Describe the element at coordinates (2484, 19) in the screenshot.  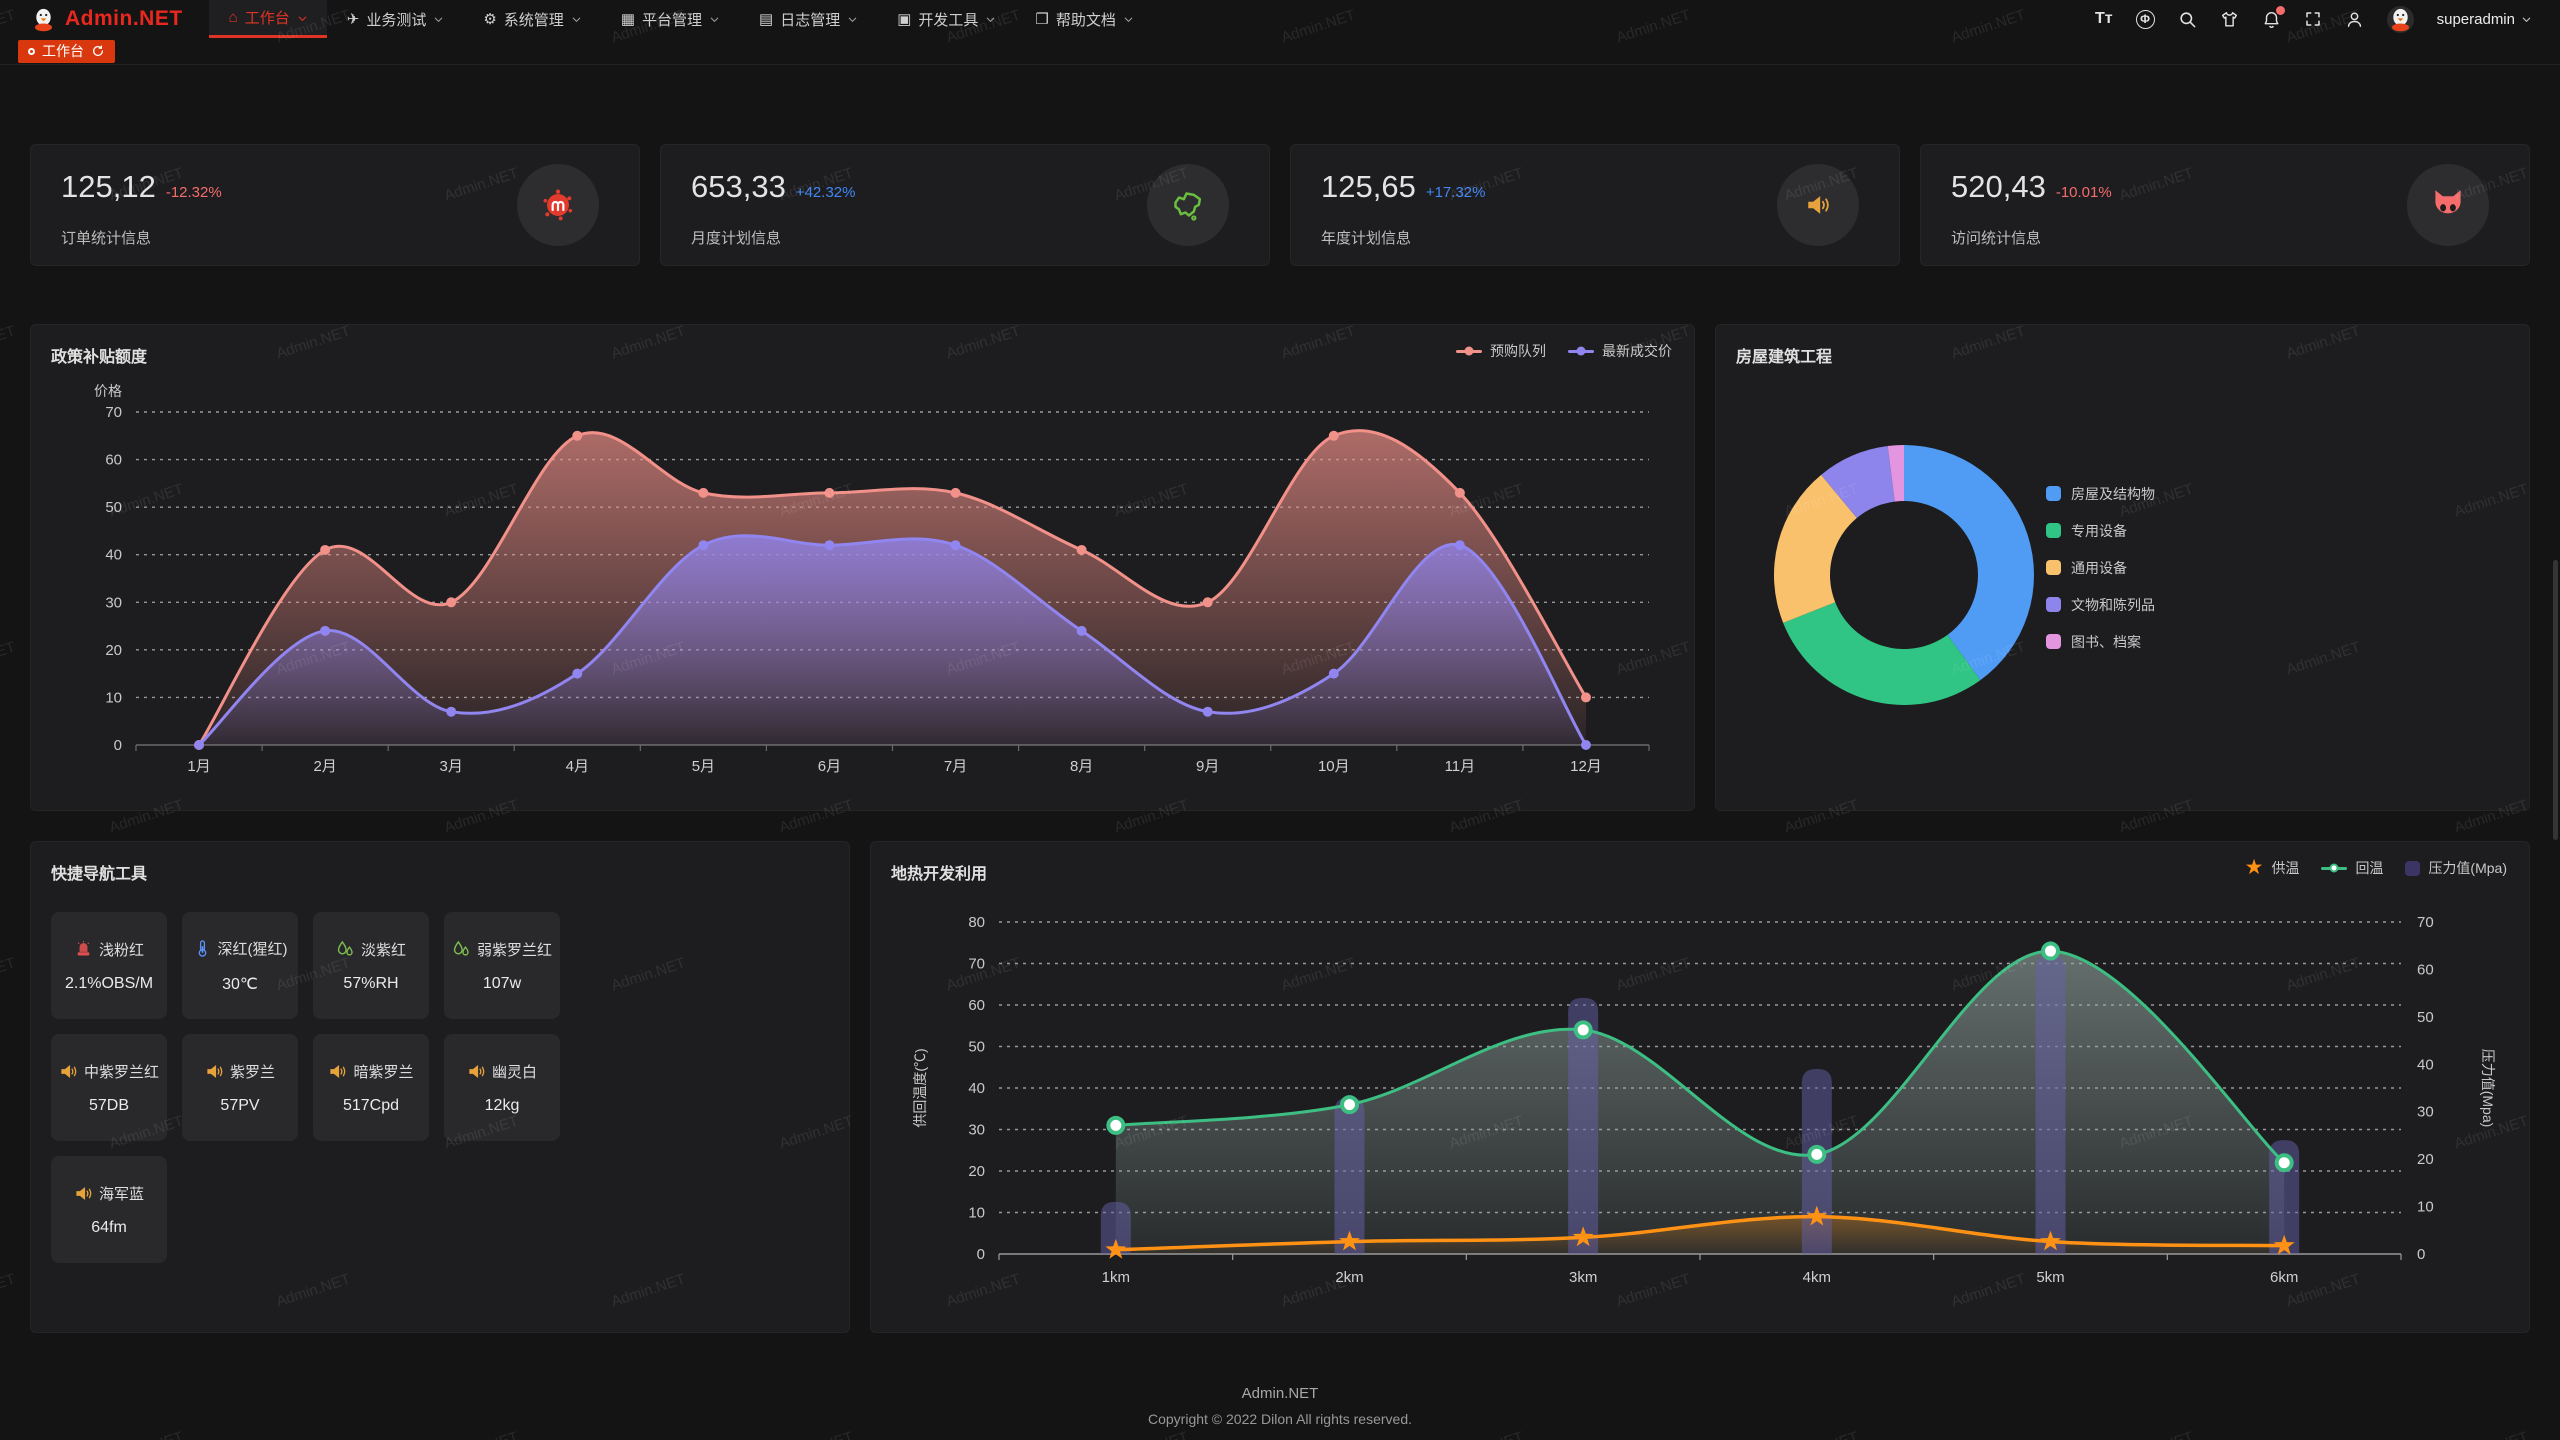
I see `username-menu: superadmin` at that location.